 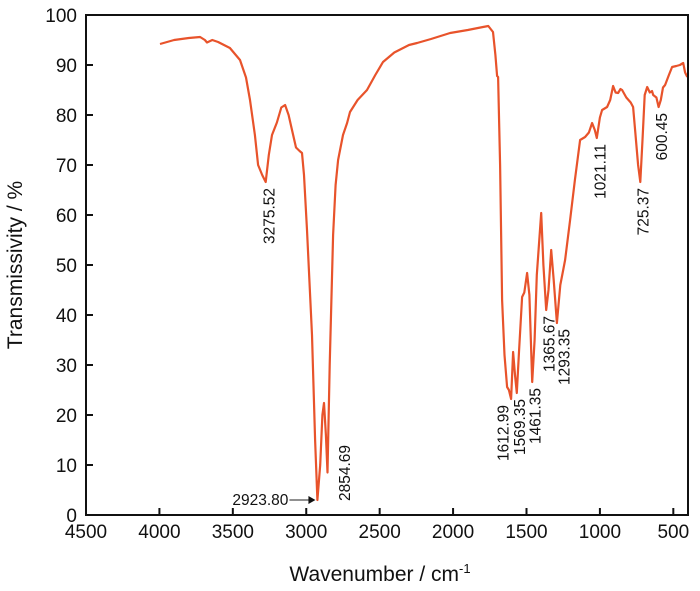 What do you see at coordinates (503, 433) in the screenshot?
I see `peak-label: 1612.99` at bounding box center [503, 433].